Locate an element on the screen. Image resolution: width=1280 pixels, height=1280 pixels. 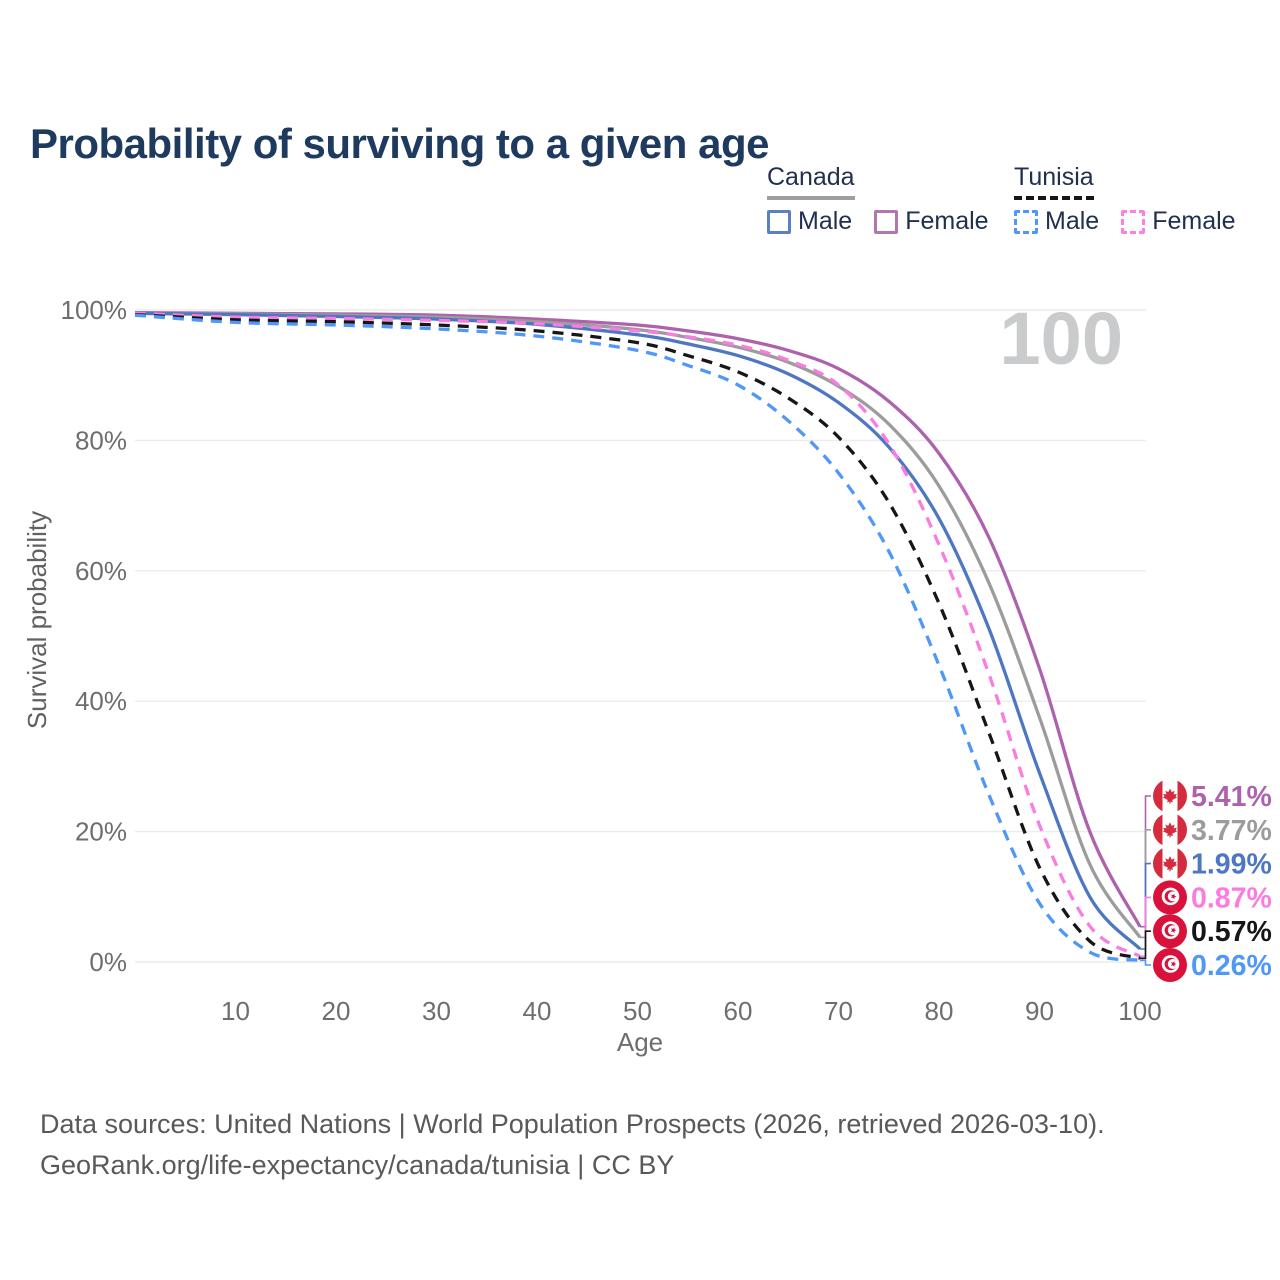
legend-country-tunisia: Tunisia is located at coordinates (1054, 181).